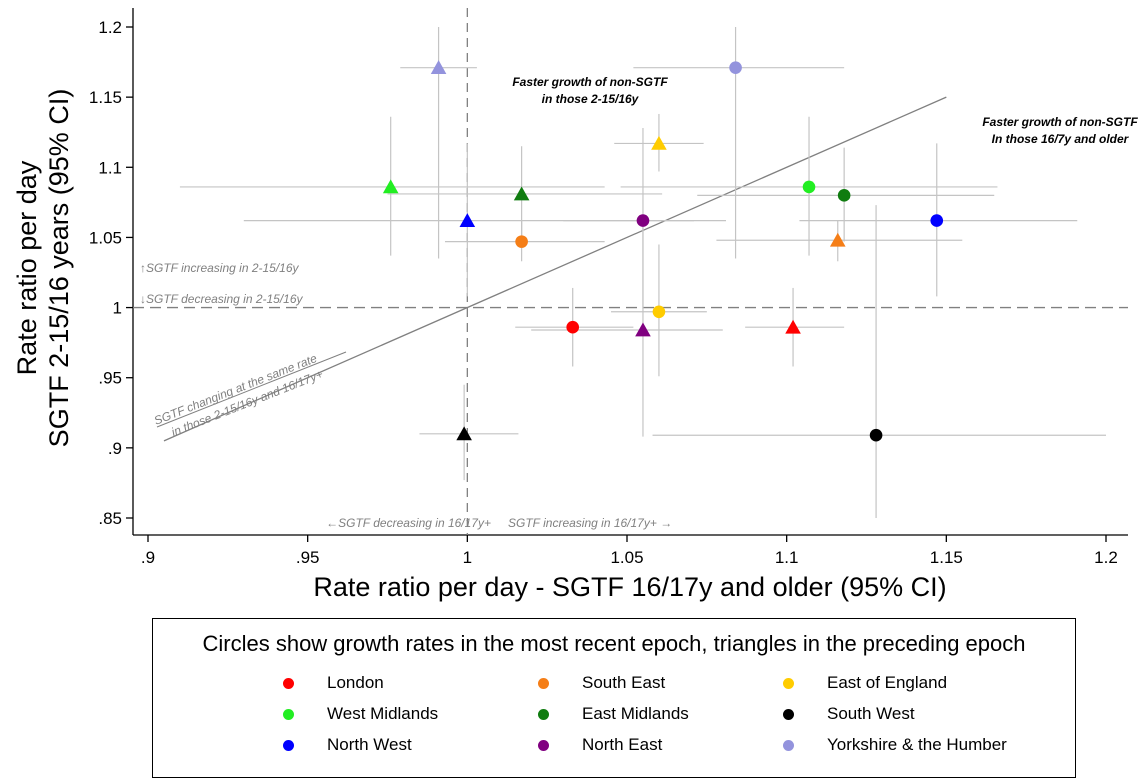 The image size is (1144, 778). I want to click on y-tick-label: 1.2, so click(110, 27).